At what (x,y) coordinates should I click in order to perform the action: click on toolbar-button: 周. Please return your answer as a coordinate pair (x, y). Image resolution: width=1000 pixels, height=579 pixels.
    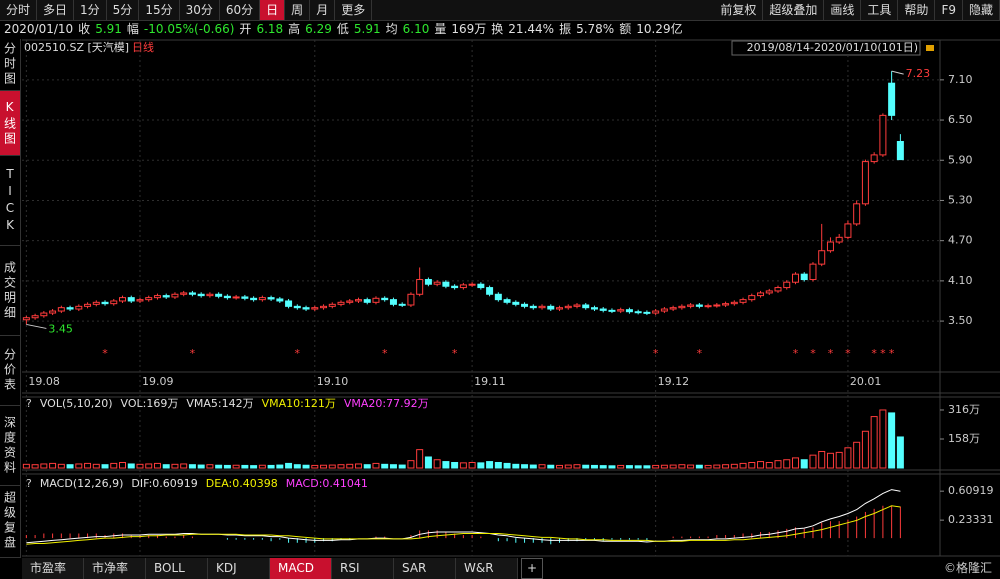
    Looking at the image, I should click on (298, 10).